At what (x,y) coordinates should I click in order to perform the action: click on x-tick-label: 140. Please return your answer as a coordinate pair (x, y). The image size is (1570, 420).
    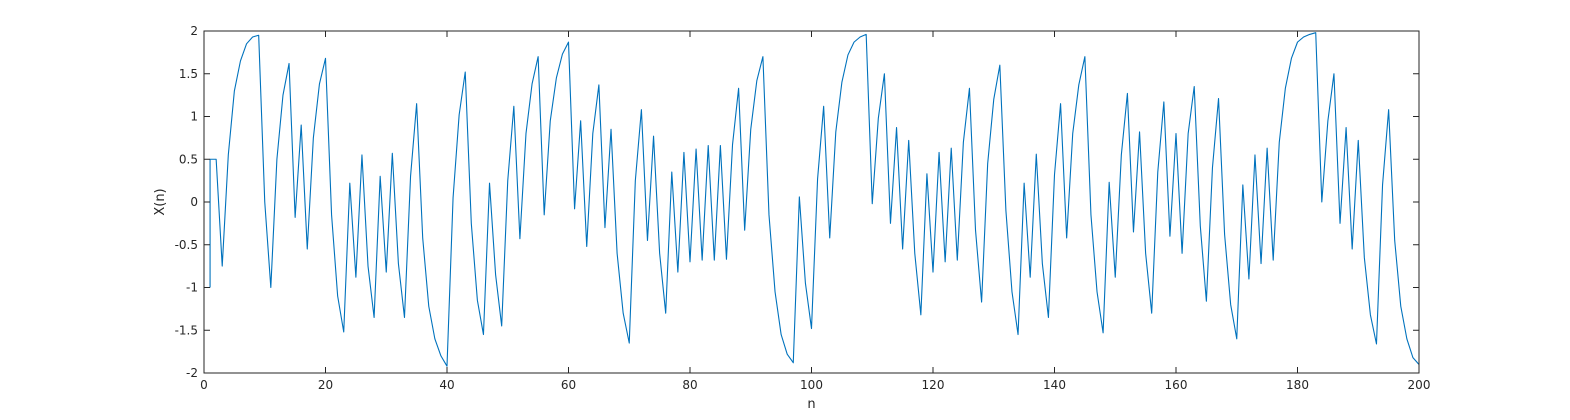
    Looking at the image, I should click on (1054, 385).